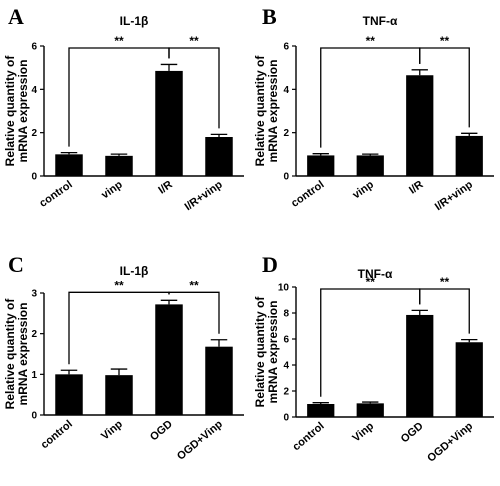 This screenshot has width=500, height=486. I want to click on y-tick-label: 10, so click(284, 288).